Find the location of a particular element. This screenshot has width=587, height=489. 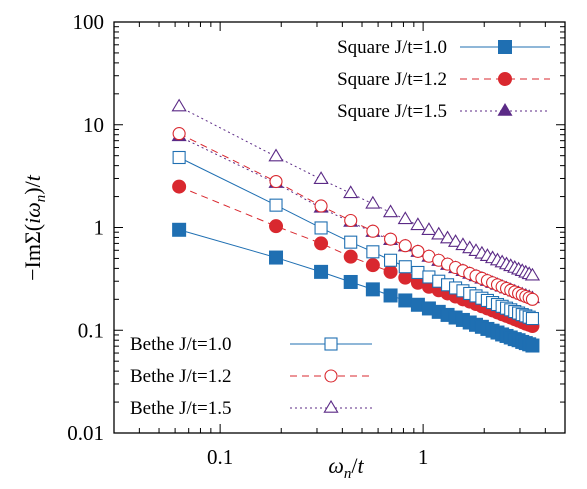

y-tick-label: 10 is located at coordinates (93, 125).